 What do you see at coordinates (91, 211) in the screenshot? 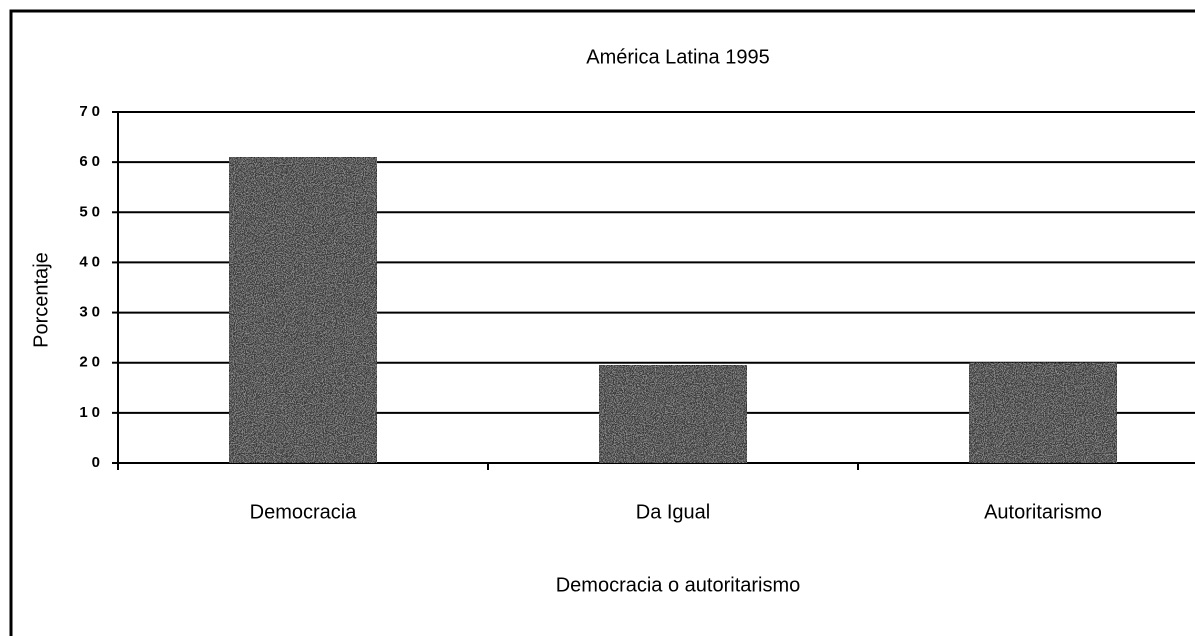
I see `y-tick-label: 50` at bounding box center [91, 211].